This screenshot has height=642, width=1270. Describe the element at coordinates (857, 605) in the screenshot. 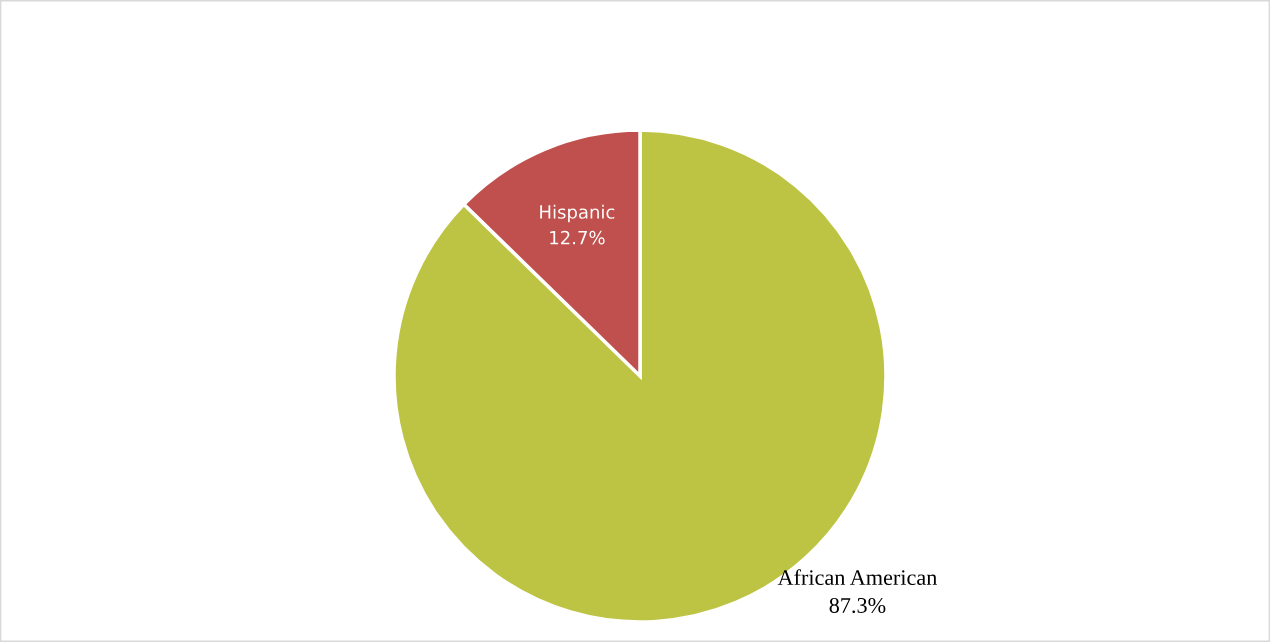

I see `data-label: 87.3%` at that location.